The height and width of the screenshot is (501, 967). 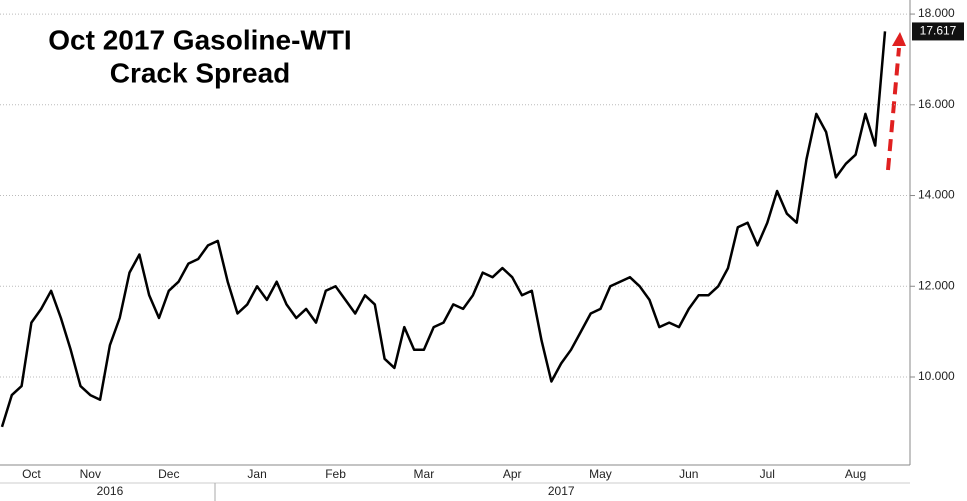 I want to click on arrow-head, so click(x=899, y=39).